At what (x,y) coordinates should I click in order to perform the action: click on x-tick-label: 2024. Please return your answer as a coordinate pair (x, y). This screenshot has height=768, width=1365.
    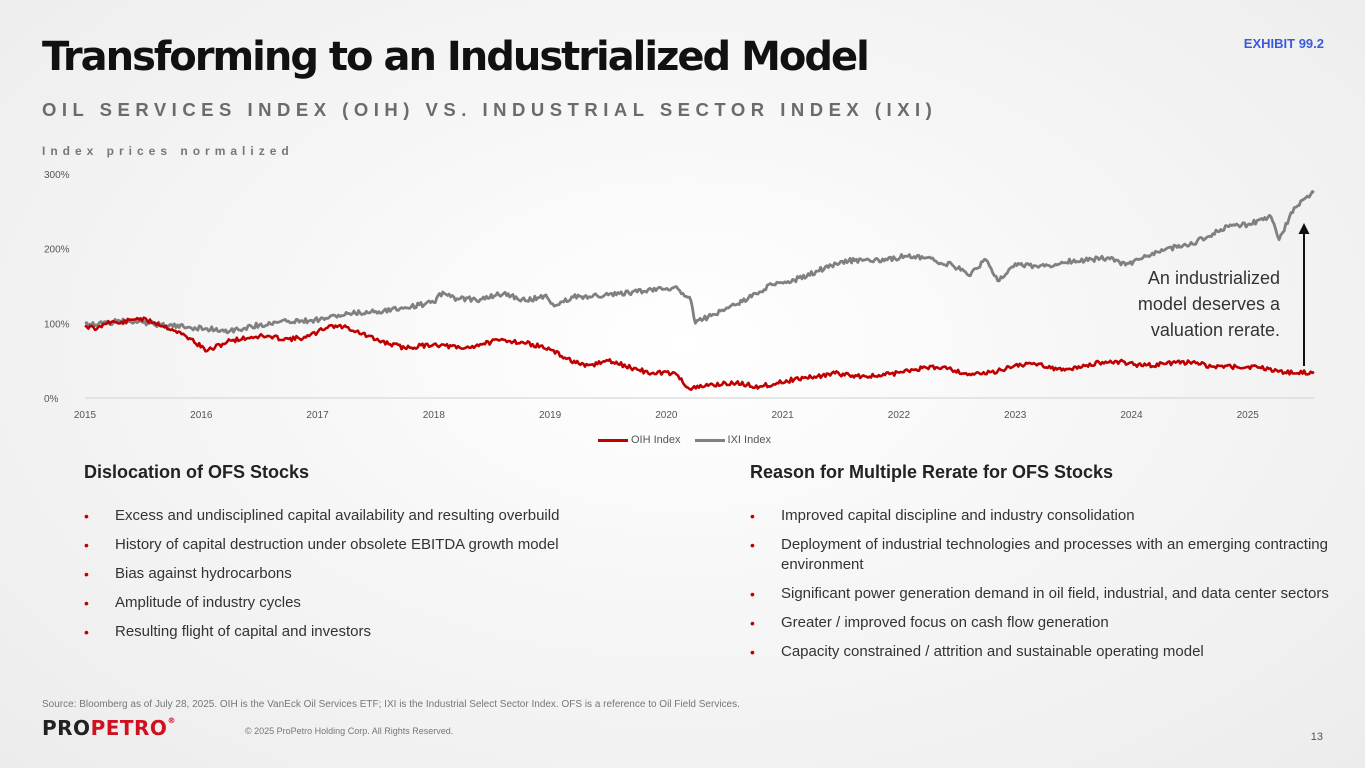
    Looking at the image, I should click on (1131, 415).